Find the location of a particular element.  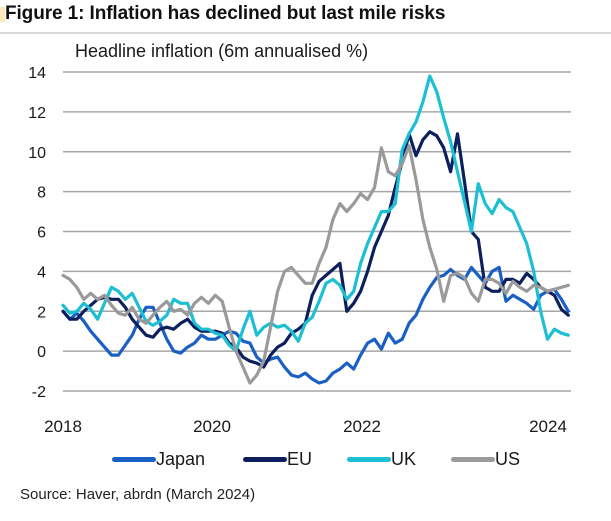

legend-swatch-eu is located at coordinates (265, 459).